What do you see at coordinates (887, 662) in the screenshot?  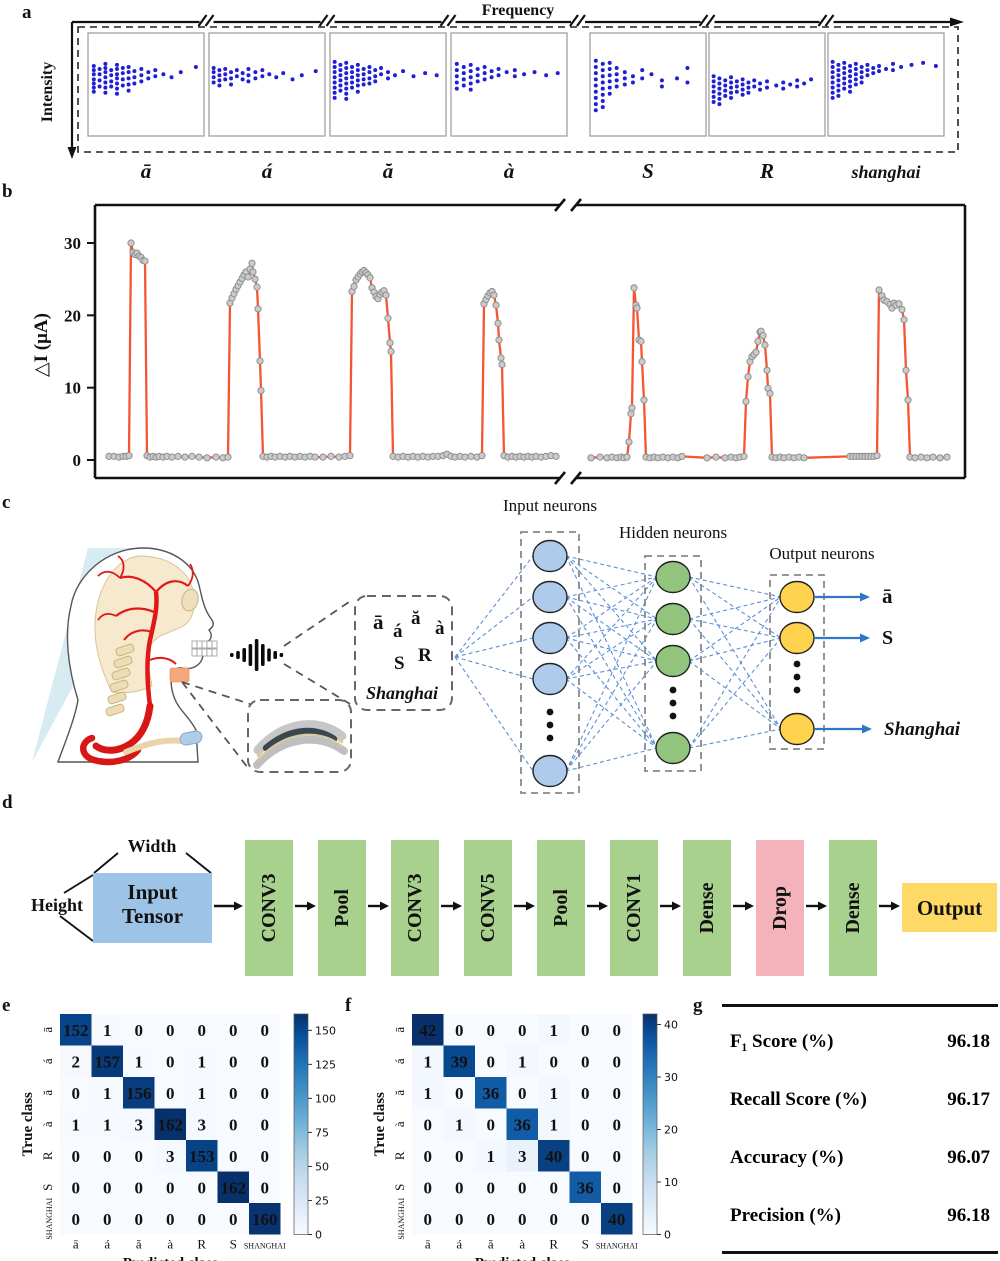 I see `output-arrows: āS Shanghai` at bounding box center [887, 662].